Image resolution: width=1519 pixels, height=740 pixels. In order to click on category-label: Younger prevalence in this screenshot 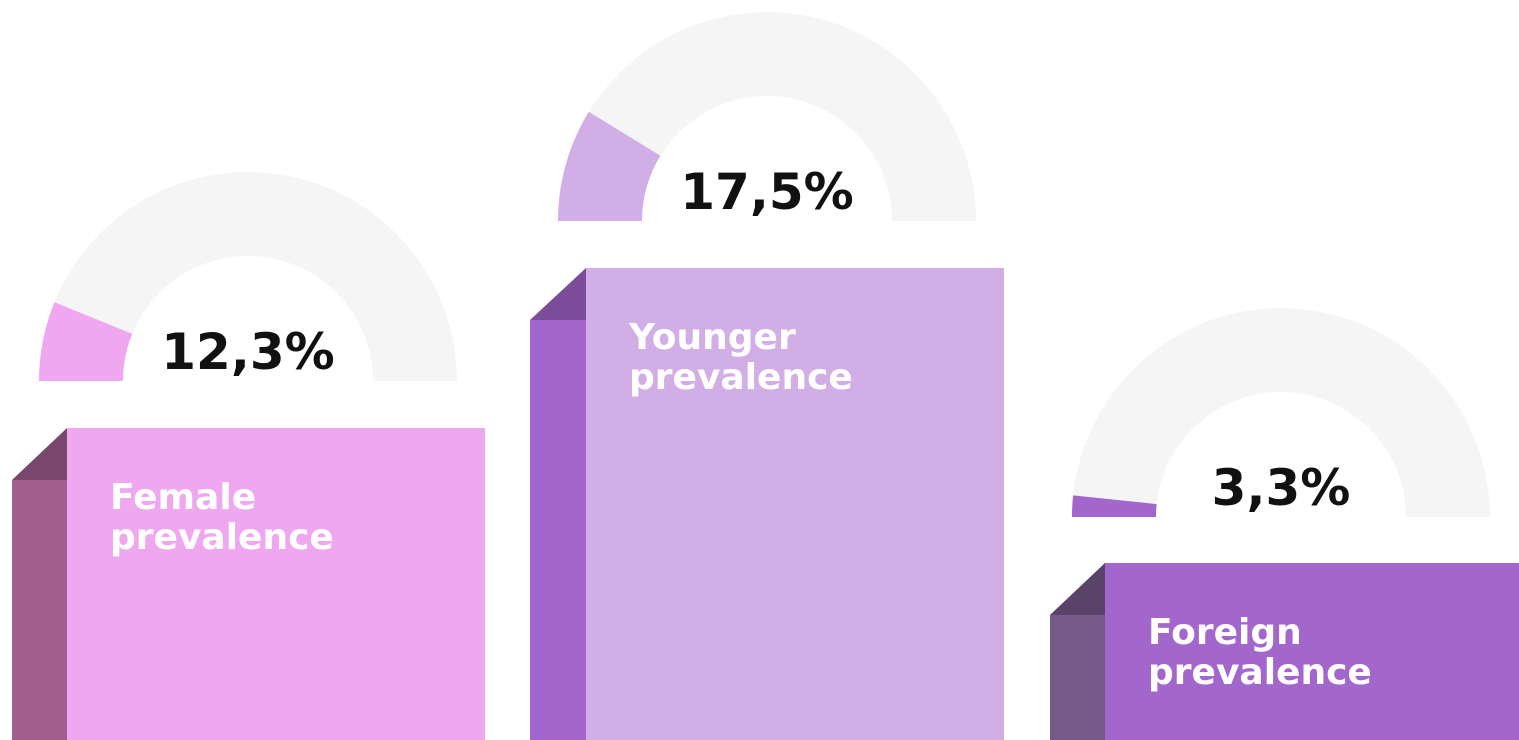, I will do `click(741, 358)`.